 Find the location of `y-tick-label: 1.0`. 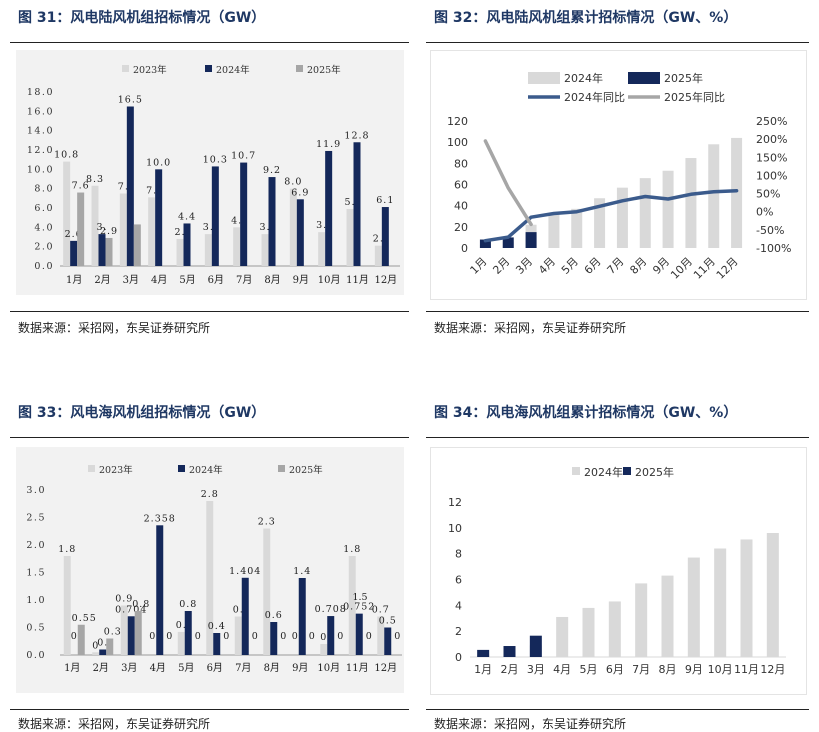

y-tick-label: 1.0 is located at coordinates (36, 600).